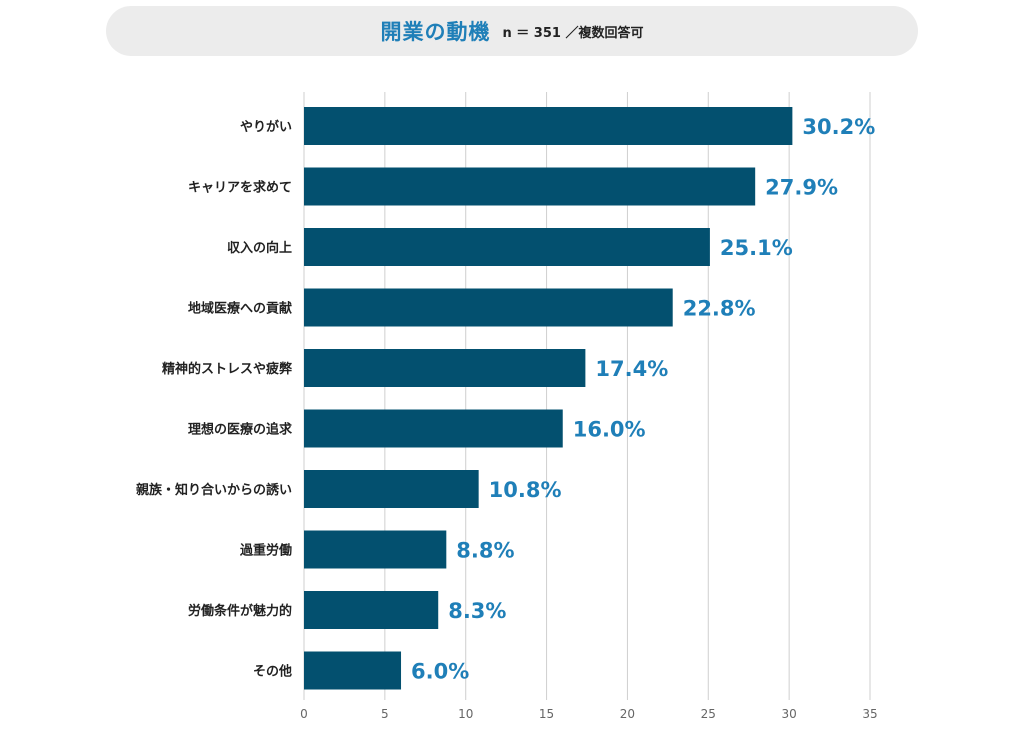 This screenshot has width=1024, height=737. What do you see at coordinates (627, 714) in the screenshot?
I see `x-tick-label: 20` at bounding box center [627, 714].